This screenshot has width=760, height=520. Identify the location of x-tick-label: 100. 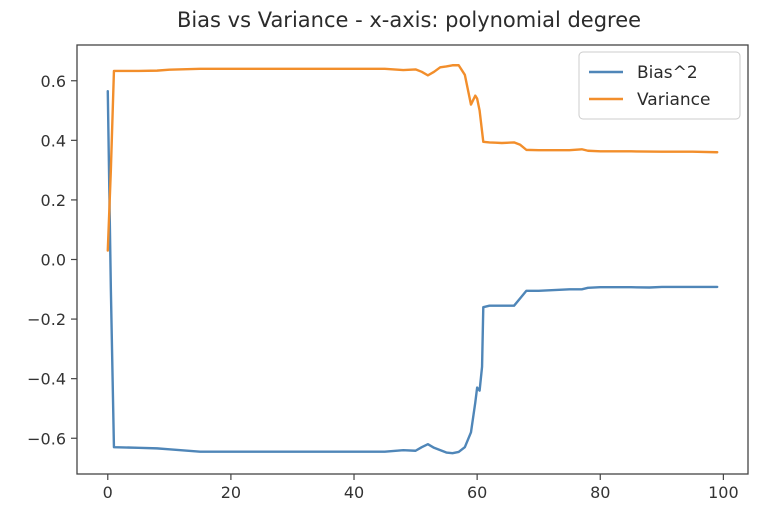
(723, 492).